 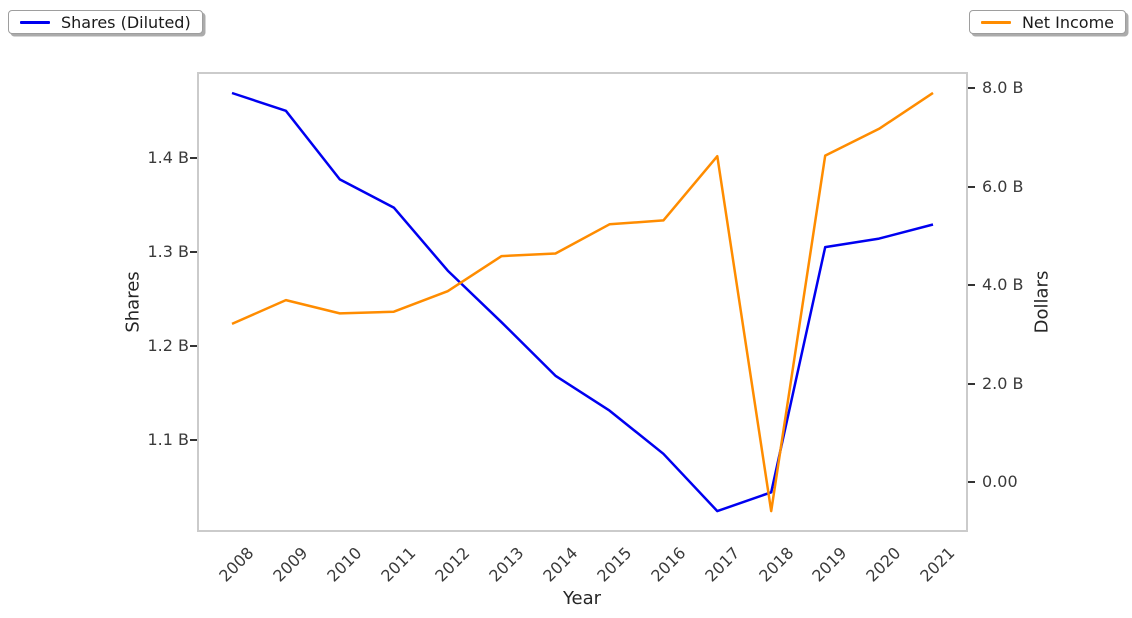 What do you see at coordinates (1003, 383) in the screenshot?
I see `y-tick-label: 2.0 B` at bounding box center [1003, 383].